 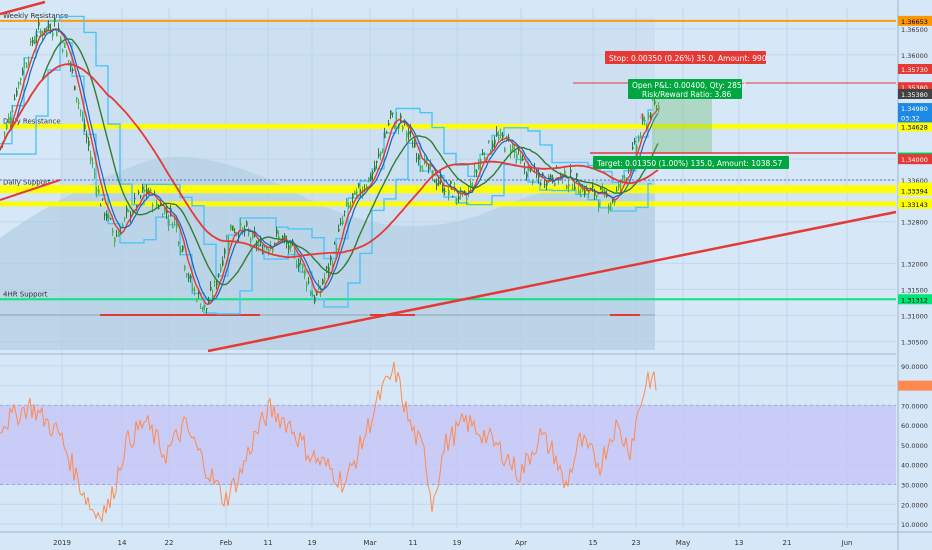 I want to click on price-badge-label-4: 03:32, so click(x=910, y=118).